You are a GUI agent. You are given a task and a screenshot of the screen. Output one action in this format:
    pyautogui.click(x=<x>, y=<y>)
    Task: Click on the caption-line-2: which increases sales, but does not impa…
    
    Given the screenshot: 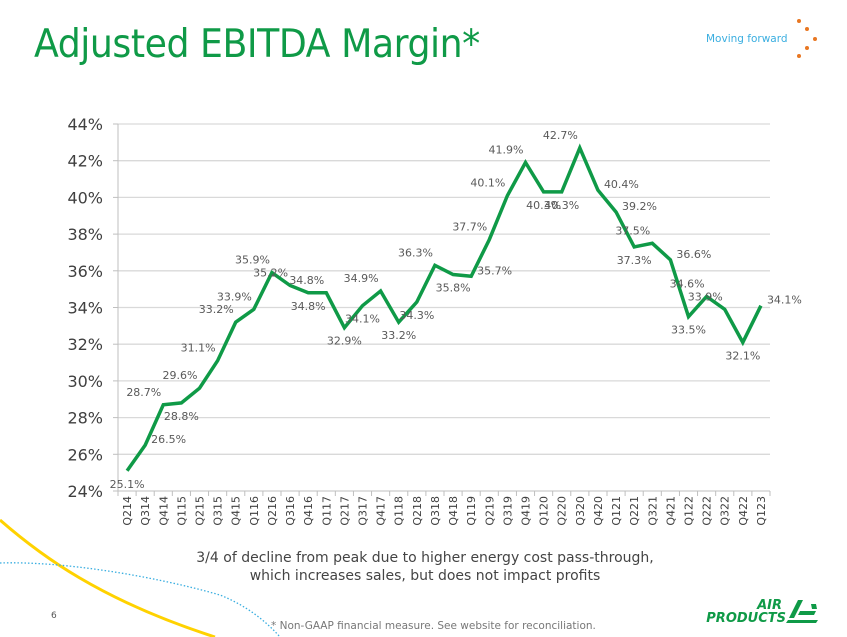 What is the action you would take?
    pyautogui.click(x=425, y=576)
    